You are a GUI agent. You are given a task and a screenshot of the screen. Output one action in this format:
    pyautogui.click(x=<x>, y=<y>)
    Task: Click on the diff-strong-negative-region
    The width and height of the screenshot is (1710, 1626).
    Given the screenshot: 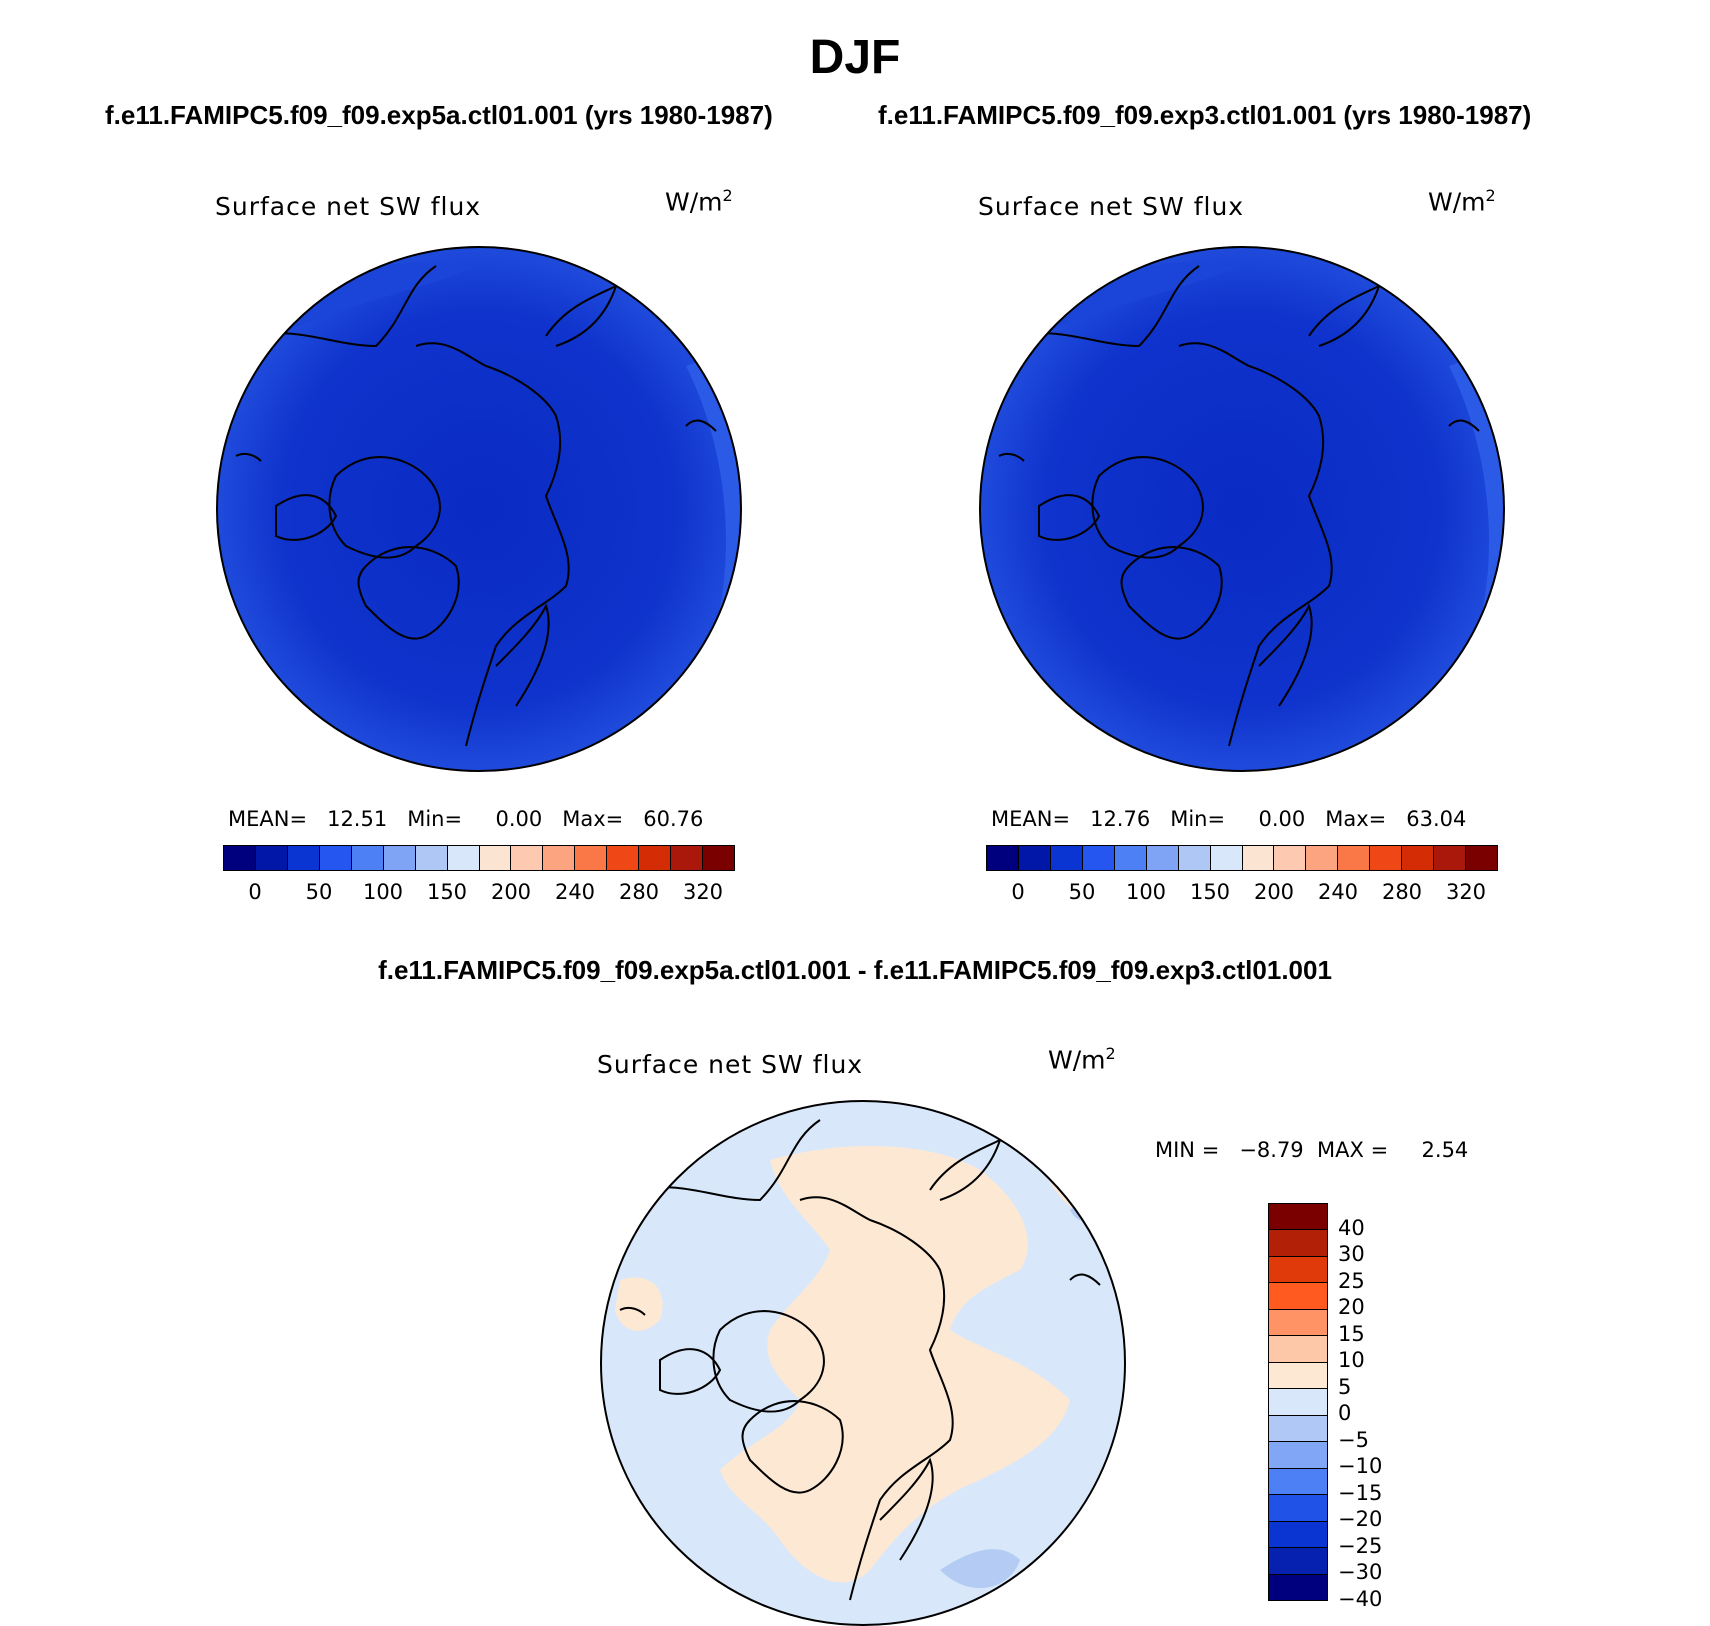 What is the action you would take?
    pyautogui.click(x=980, y=1569)
    